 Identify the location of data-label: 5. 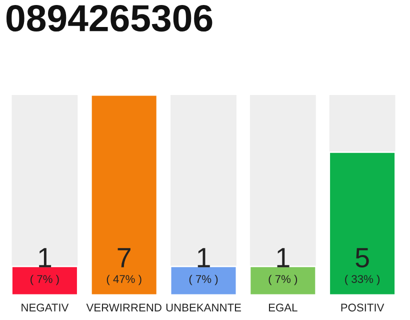
(362, 258).